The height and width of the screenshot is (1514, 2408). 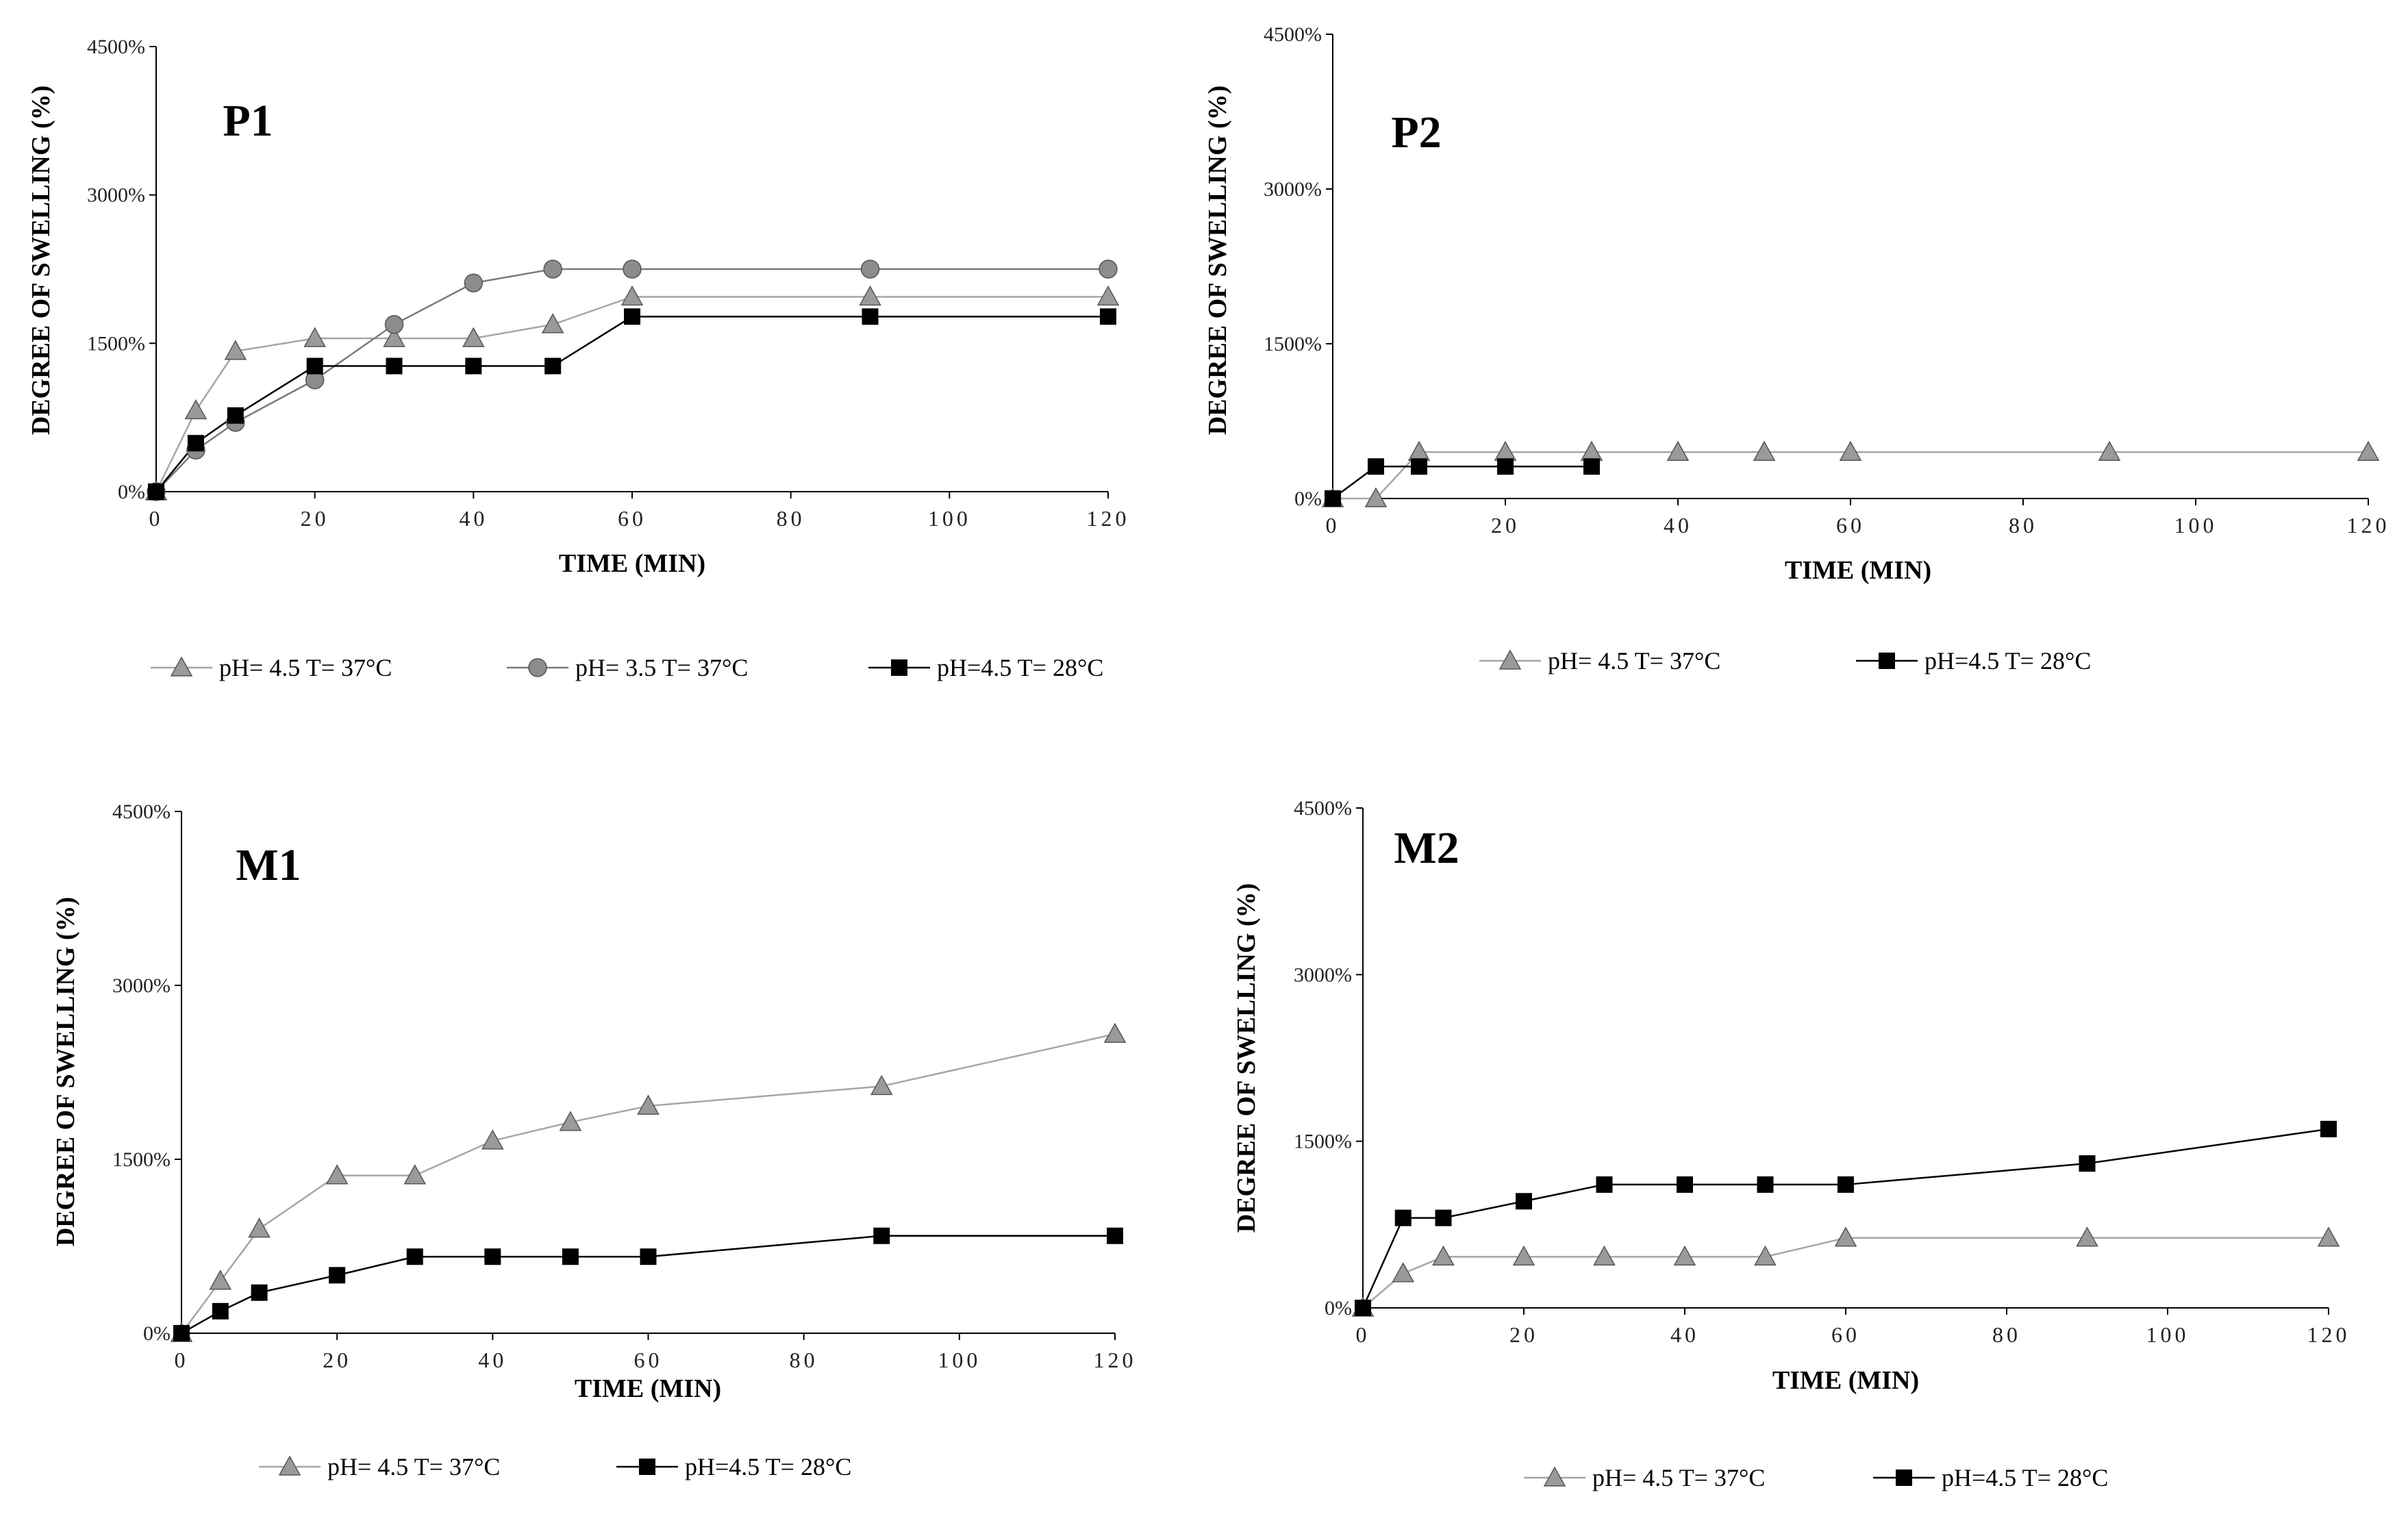 What do you see at coordinates (248, 121) in the screenshot?
I see `panel-title: P1` at bounding box center [248, 121].